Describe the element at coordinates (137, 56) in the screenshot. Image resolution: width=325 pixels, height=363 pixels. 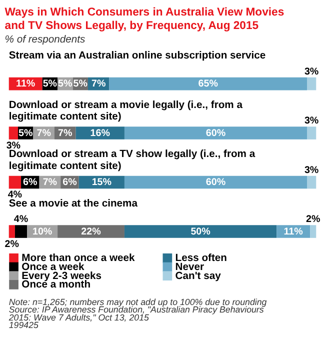
I see `y-tick-label: Stream via an Australian online subscription service` at that location.